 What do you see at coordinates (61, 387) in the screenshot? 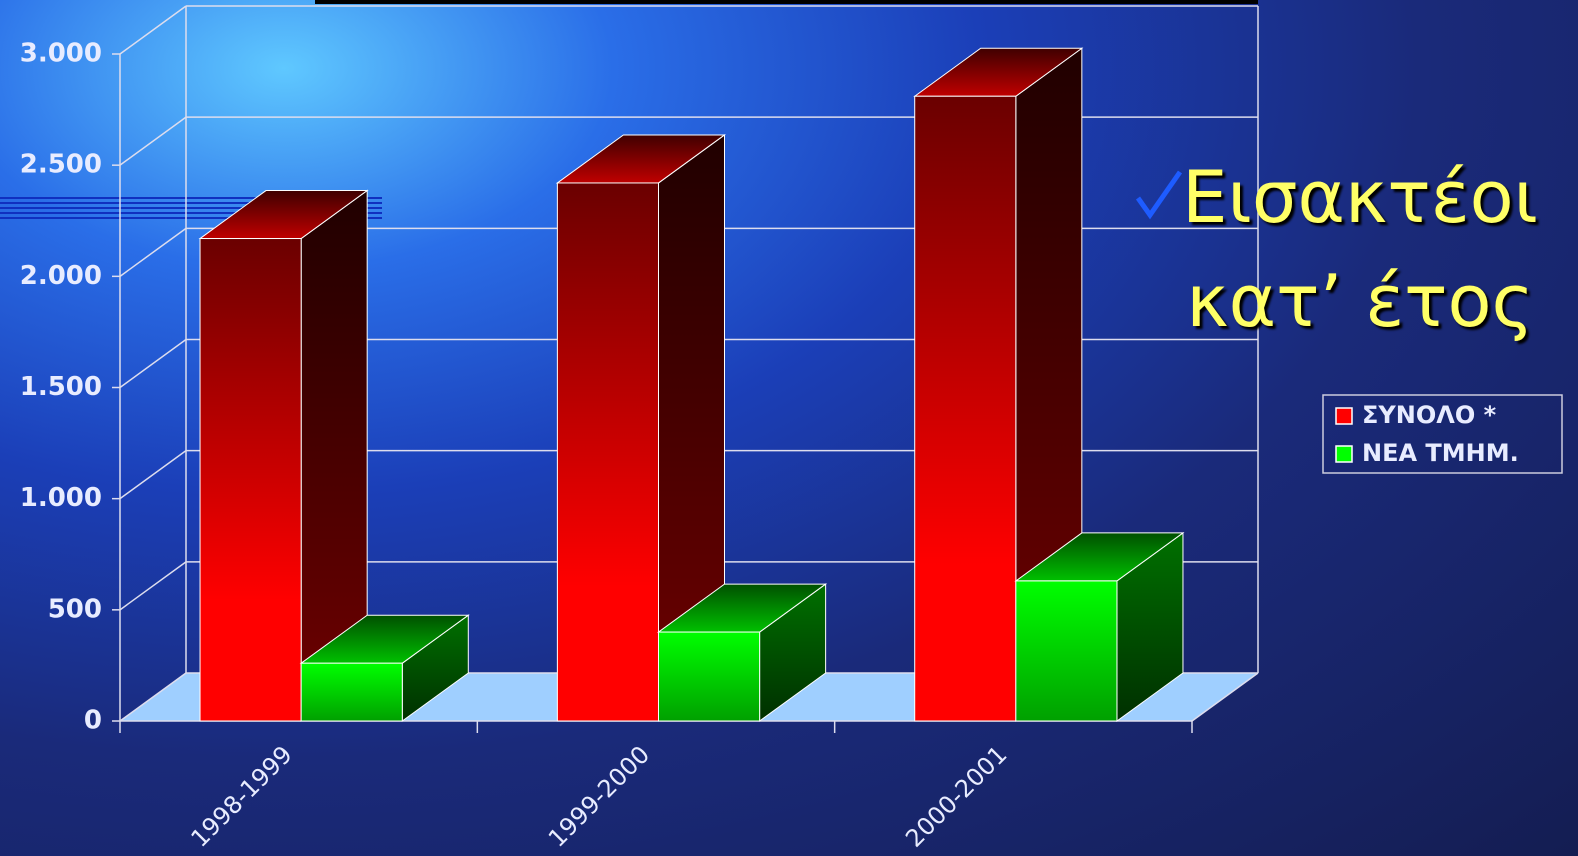
I see `y-tick-label: 1.500` at bounding box center [61, 387].